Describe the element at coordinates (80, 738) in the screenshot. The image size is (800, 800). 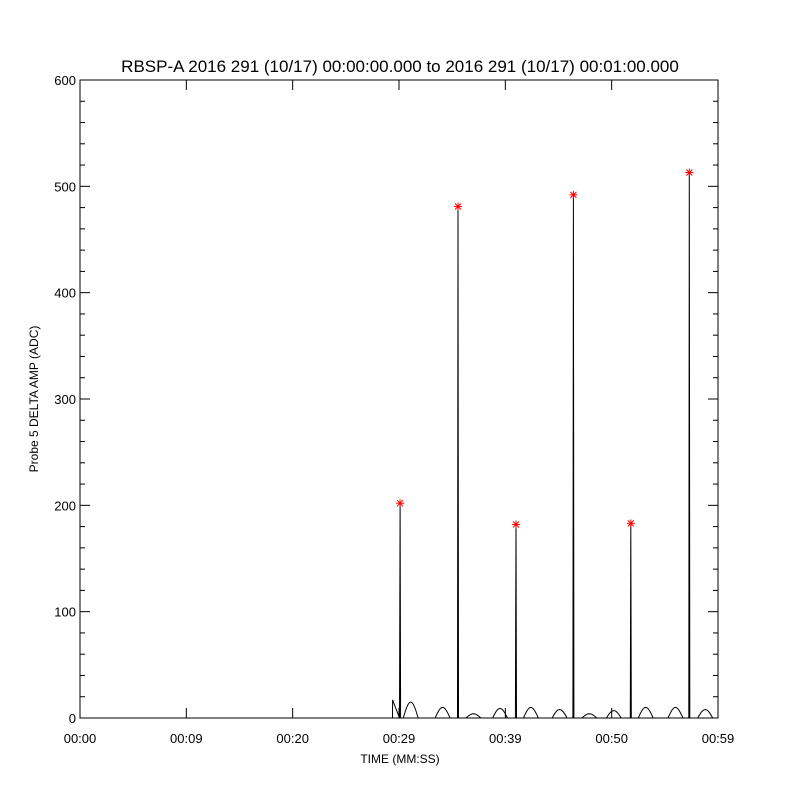
I see `x-tick-label: 00:00` at that location.